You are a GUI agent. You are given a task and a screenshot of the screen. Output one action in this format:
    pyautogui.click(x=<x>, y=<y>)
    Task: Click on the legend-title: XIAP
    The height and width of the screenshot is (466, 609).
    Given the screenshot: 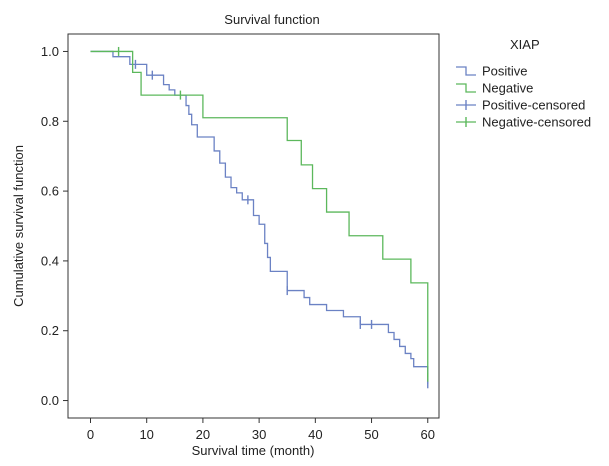 What is the action you would take?
    pyautogui.click(x=525, y=44)
    